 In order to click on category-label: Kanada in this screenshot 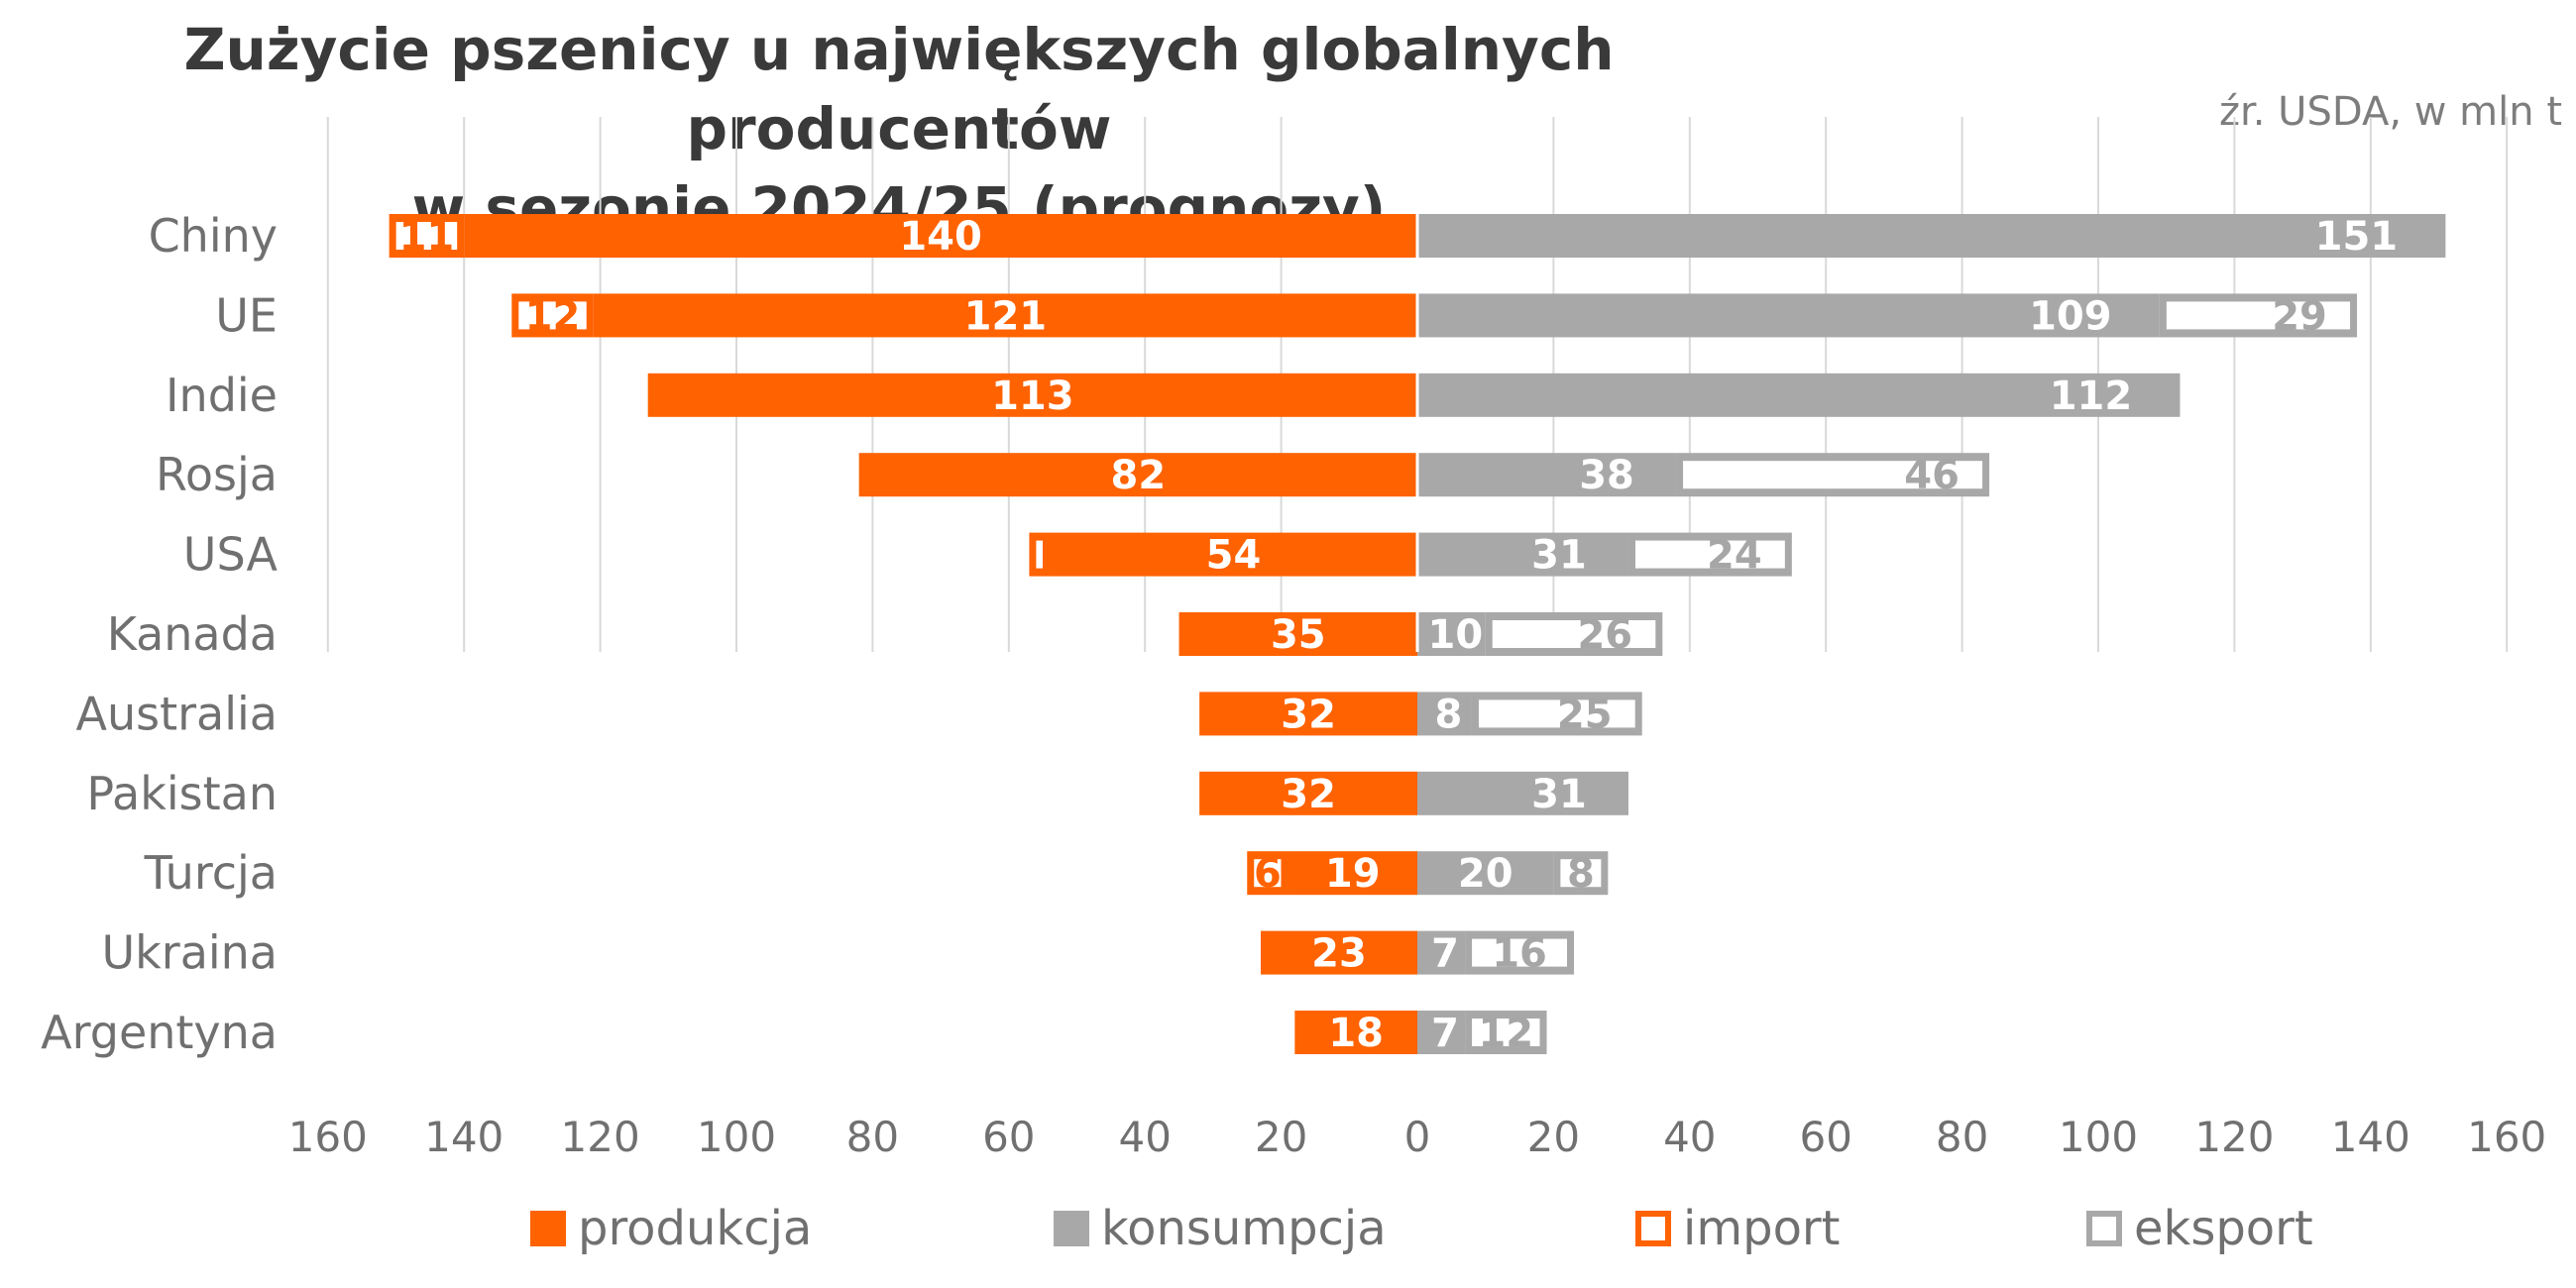, I will do `click(192, 634)`.